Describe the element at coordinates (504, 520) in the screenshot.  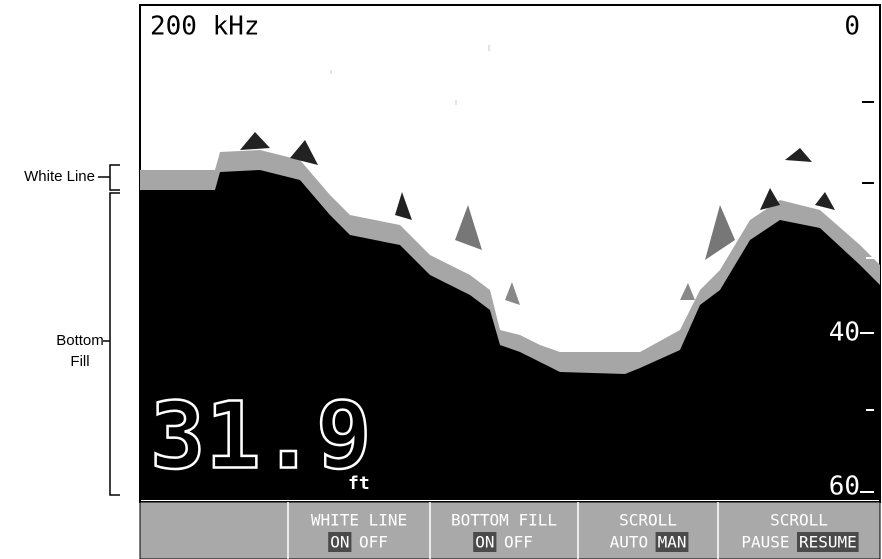
I see `softkey-title: BOTTOM FILL` at that location.